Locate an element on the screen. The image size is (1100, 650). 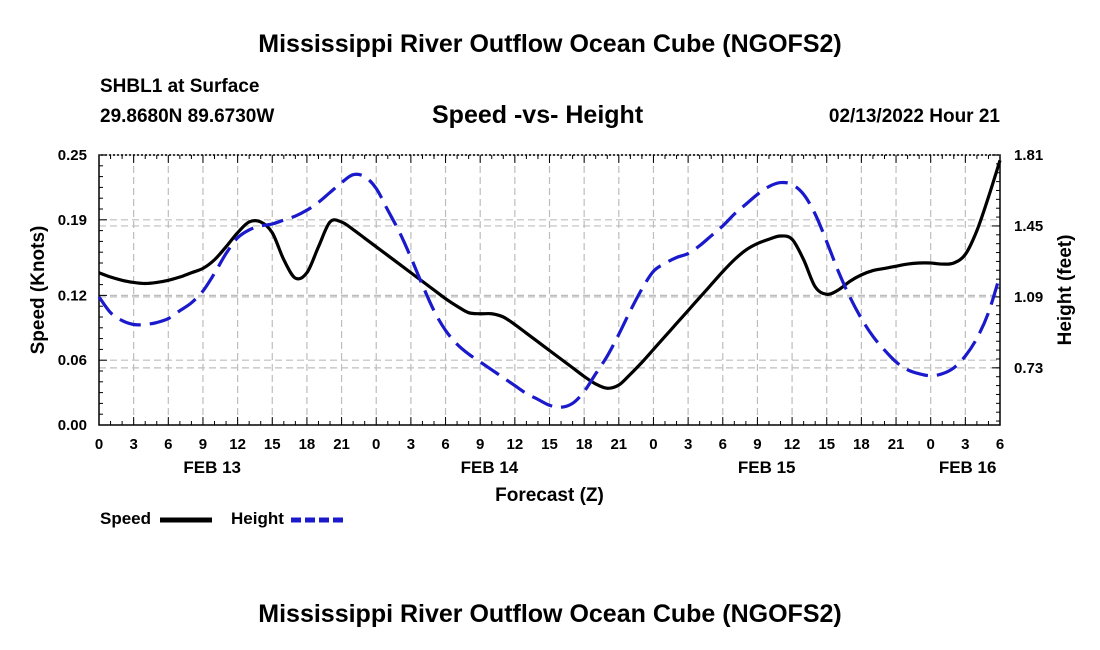
y-right-tick-label: 1.45 is located at coordinates (1028, 226).